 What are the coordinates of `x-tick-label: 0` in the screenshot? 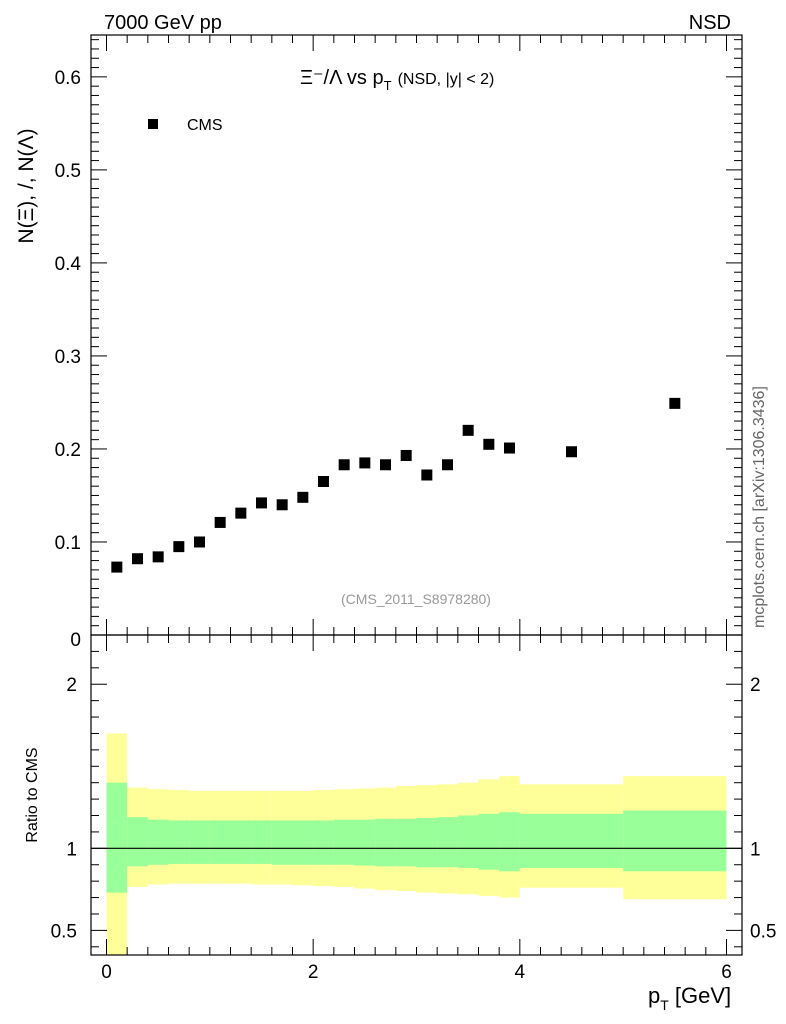 It's located at (106, 972).